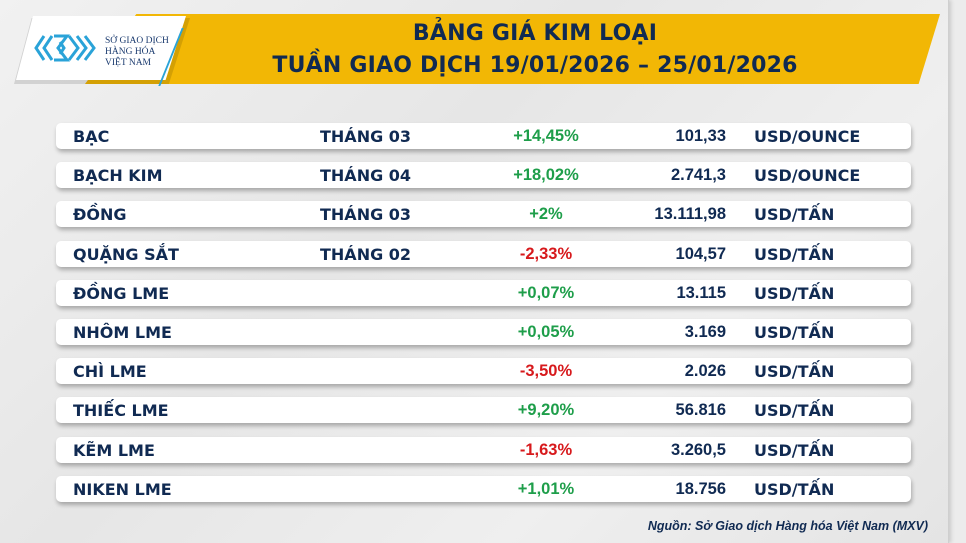  What do you see at coordinates (705, 371) in the screenshot?
I see `price-value: 2.026` at bounding box center [705, 371].